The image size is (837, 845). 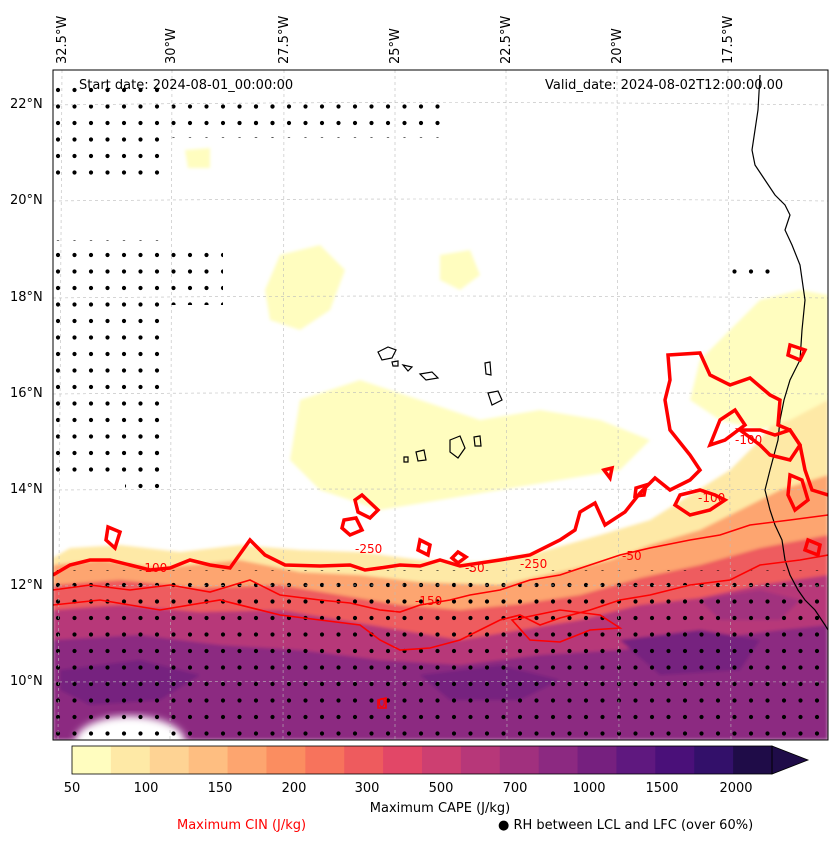 What do you see at coordinates (72, 788) in the screenshot?
I see `colorbar-tick-label: 50` at bounding box center [72, 788].